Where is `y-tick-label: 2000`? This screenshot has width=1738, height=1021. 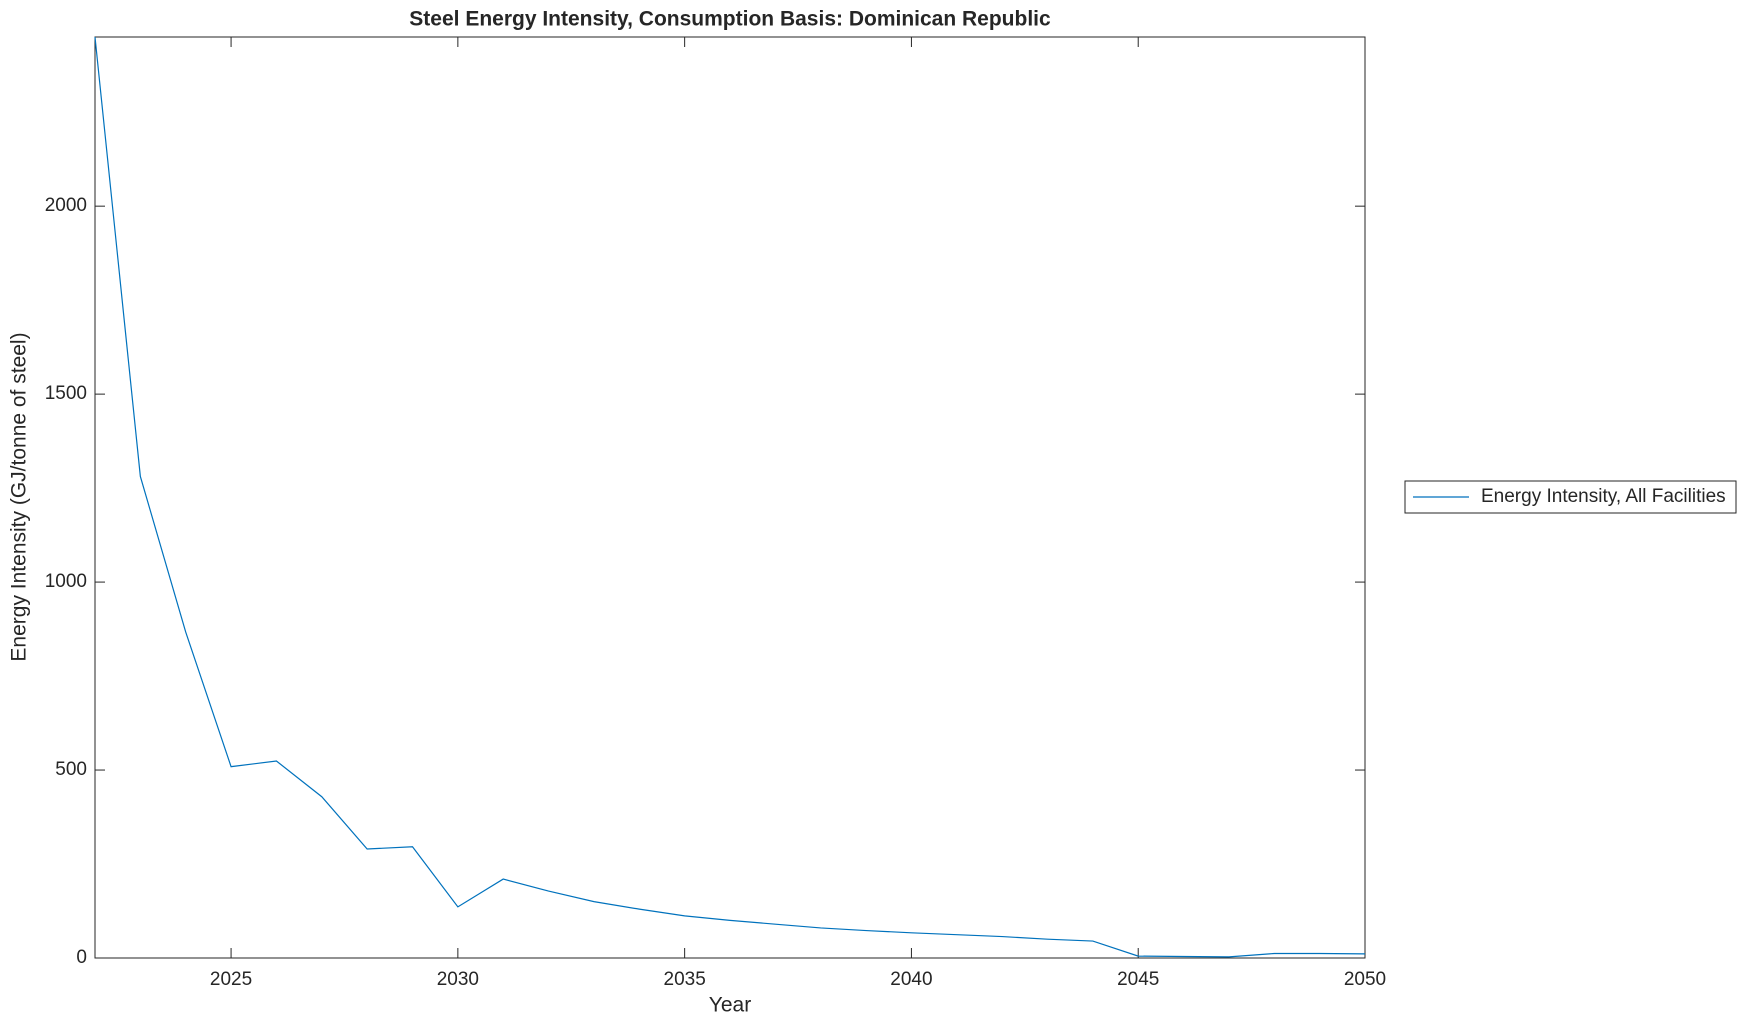
y-tick-label: 2000 is located at coordinates (66, 205).